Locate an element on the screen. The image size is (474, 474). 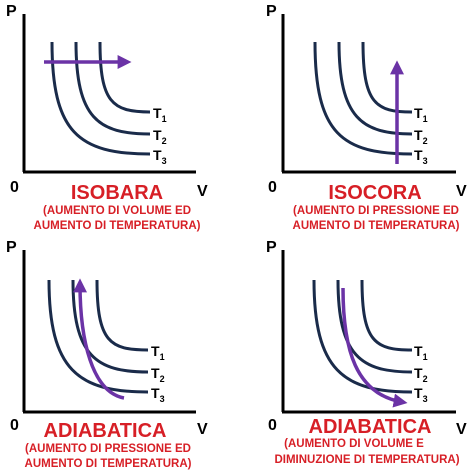
panel-title: ISOCORA is located at coordinates (374, 193).